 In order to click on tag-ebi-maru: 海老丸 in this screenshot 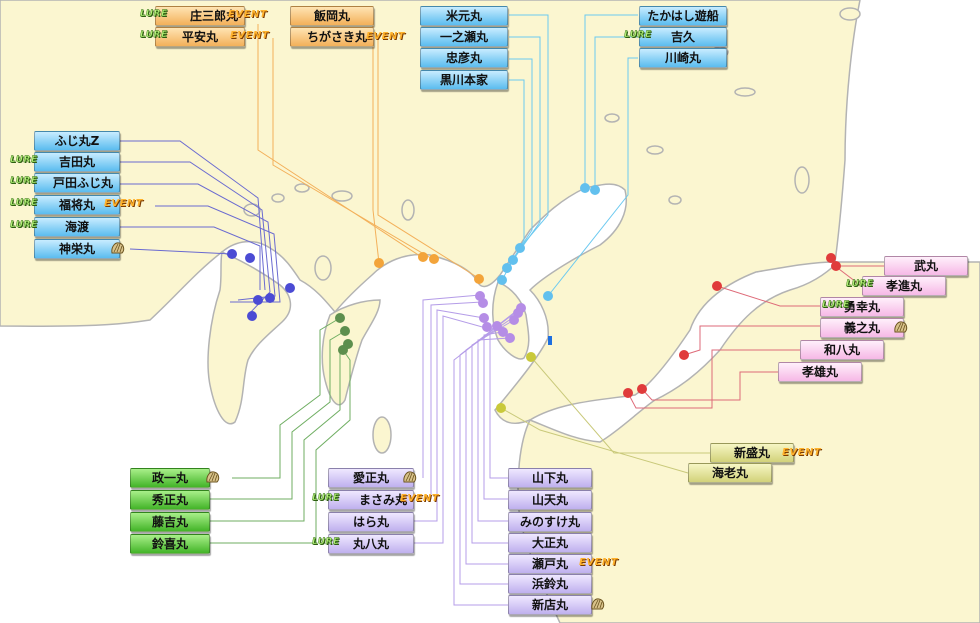, I will do `click(730, 473)`.